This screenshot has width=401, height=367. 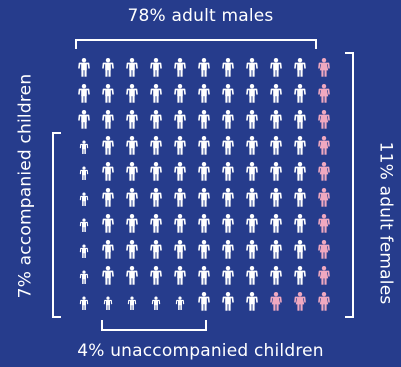 I want to click on top-bracket, so click(x=196, y=44).